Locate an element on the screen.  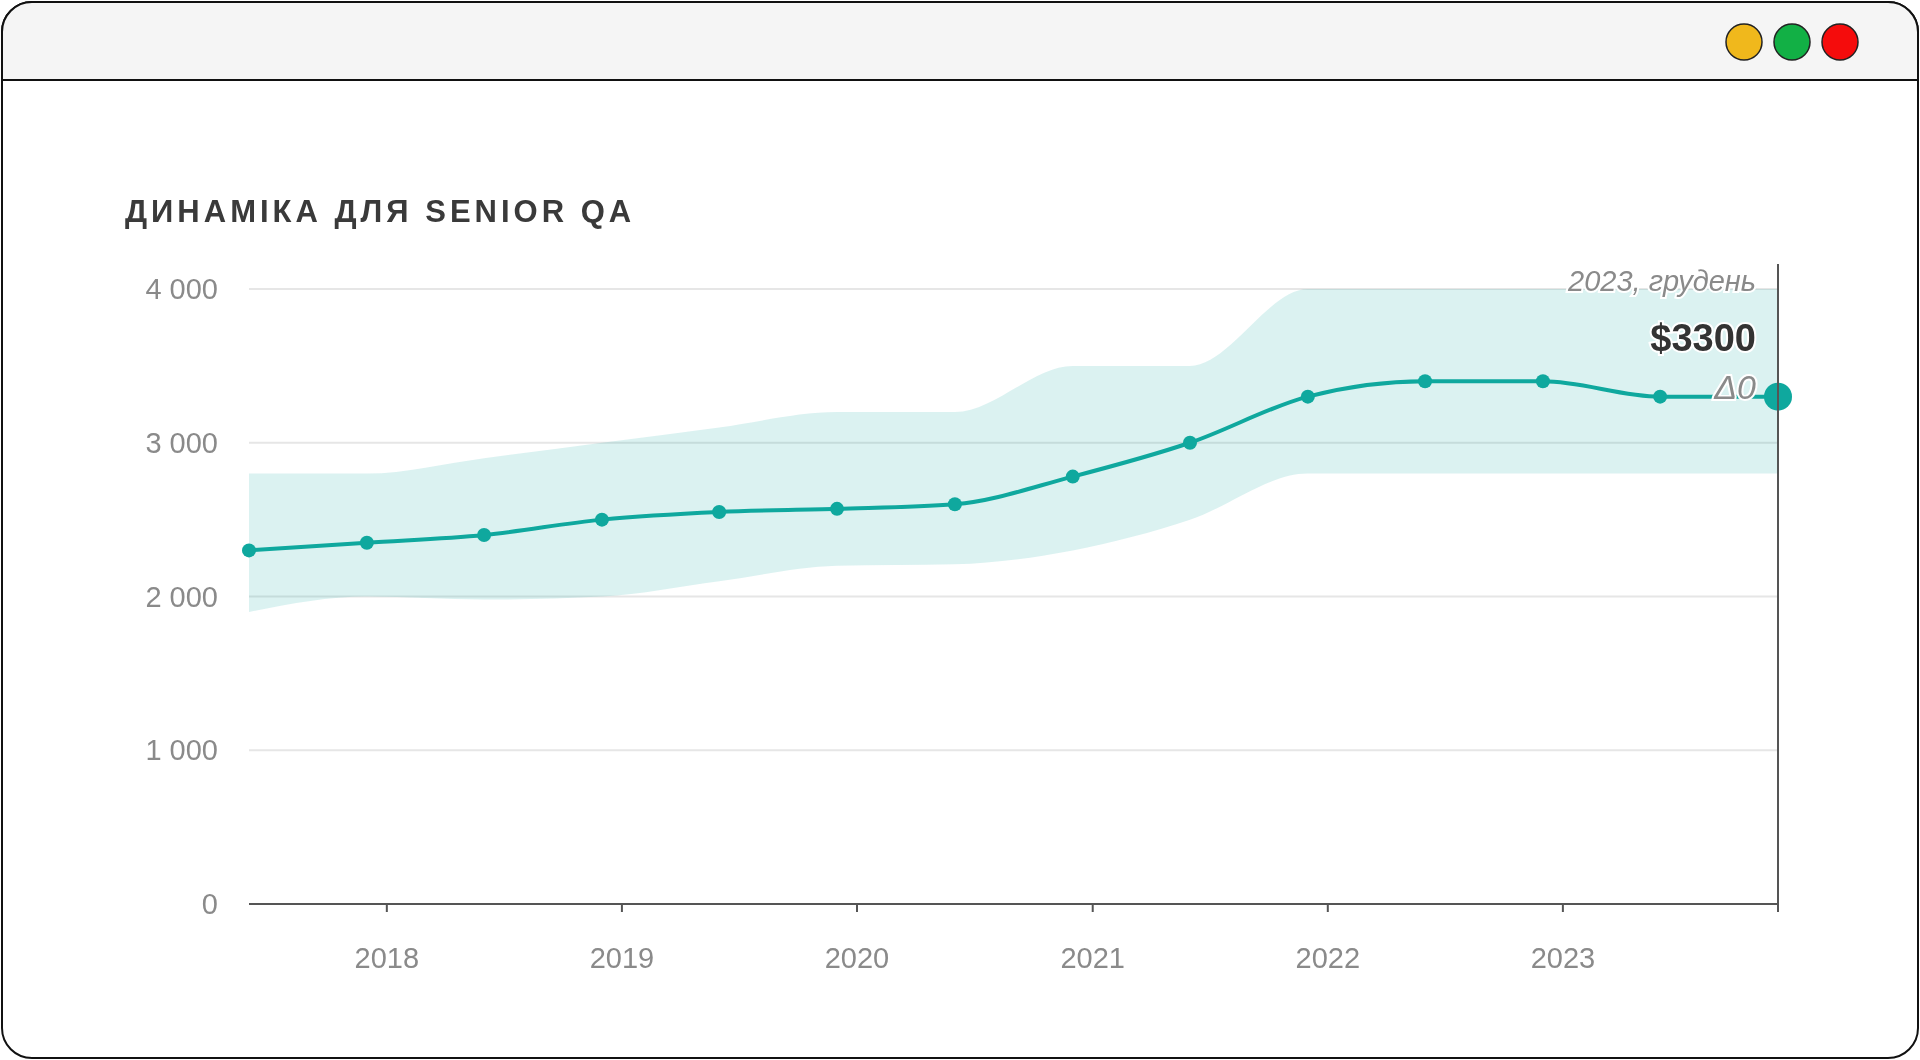
x-tick-label: 2019 is located at coordinates (622, 958).